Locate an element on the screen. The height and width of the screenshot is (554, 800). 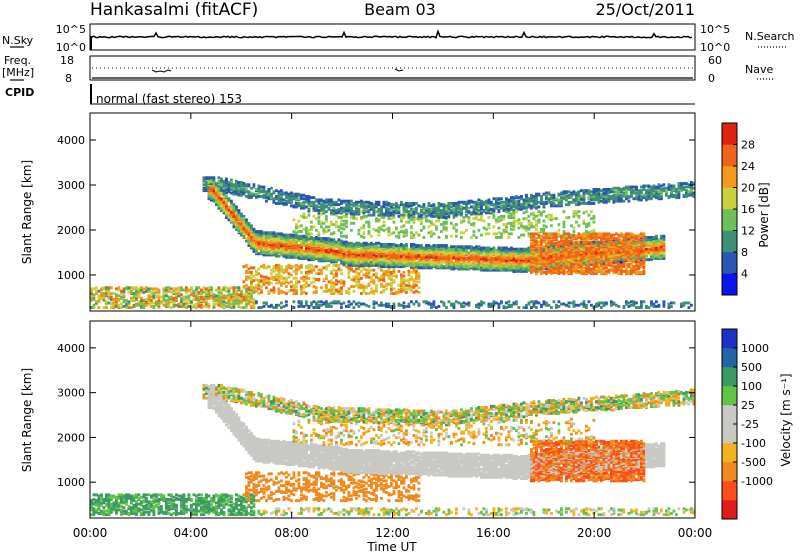
colorbar-tick-label: 12 is located at coordinates (748, 231).